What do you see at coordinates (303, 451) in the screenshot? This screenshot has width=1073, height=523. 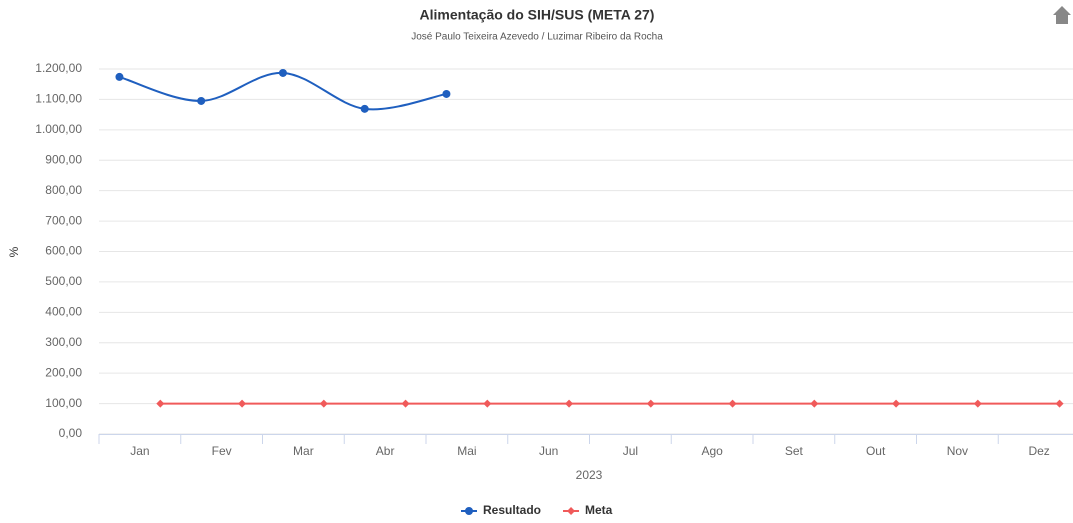 I see `x-tick-label: Mar` at bounding box center [303, 451].